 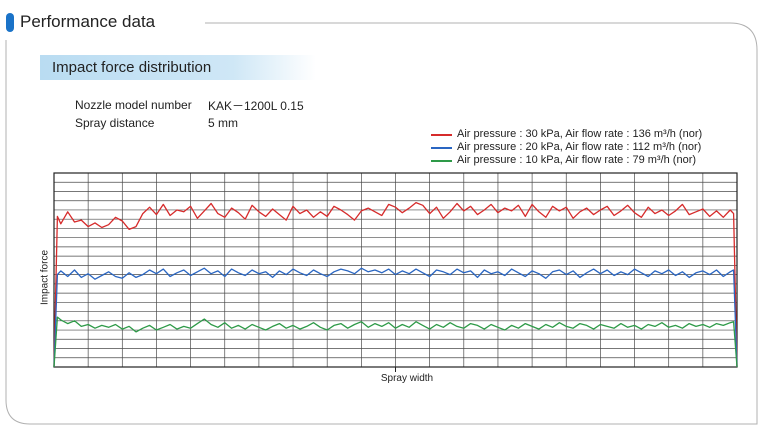 I want to click on section-banner: Impact force distribution, so click(x=178, y=67).